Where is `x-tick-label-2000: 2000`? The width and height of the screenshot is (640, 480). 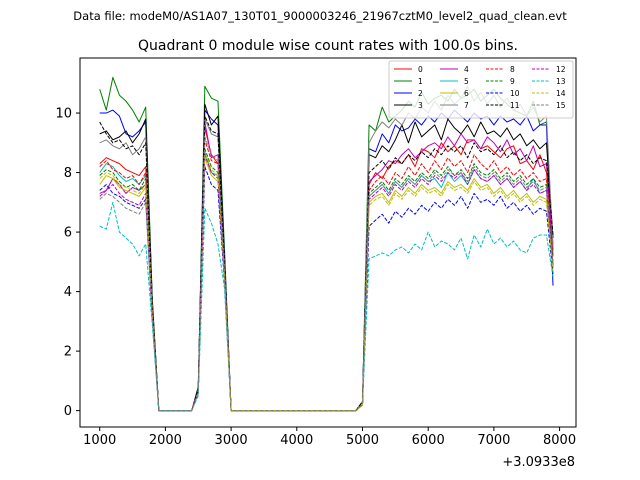 x-tick-label-2000: 2000 is located at coordinates (165, 440).